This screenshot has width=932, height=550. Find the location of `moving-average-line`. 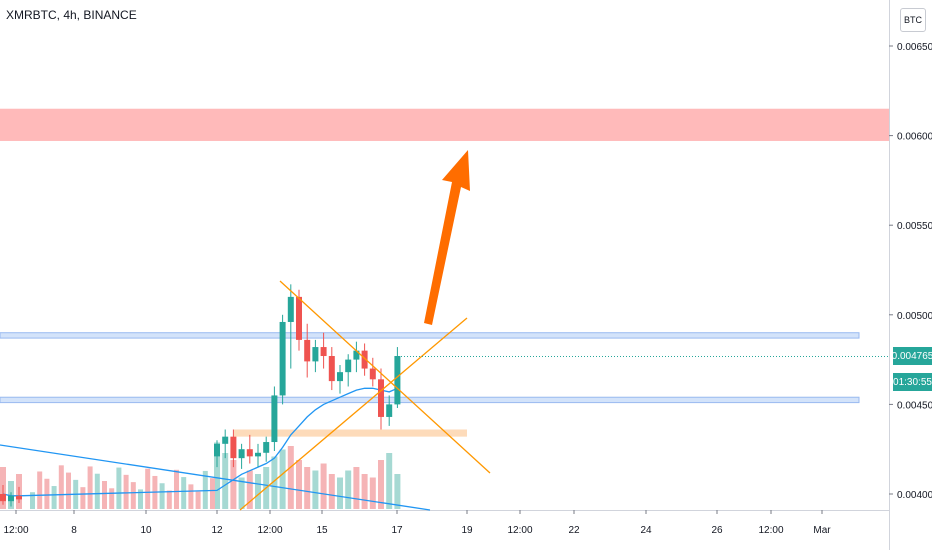

moving-average-line is located at coordinates (200, 442).